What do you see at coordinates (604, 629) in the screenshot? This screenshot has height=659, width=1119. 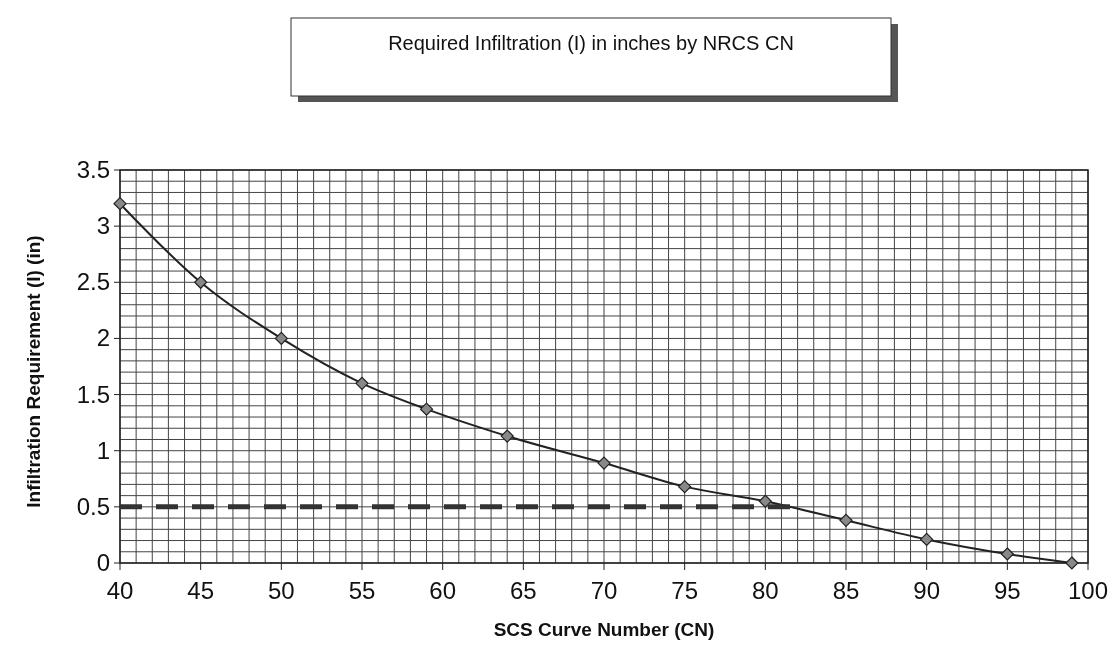 I see `x-axis-title: SCS Curve Number (CN)` at bounding box center [604, 629].